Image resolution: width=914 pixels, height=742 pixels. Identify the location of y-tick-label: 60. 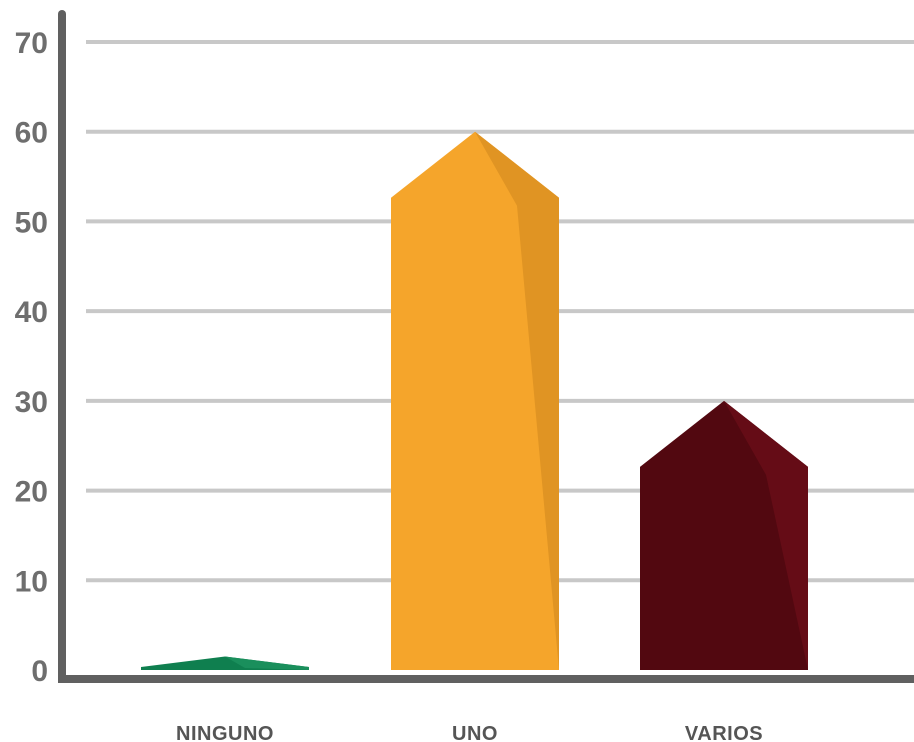
(31, 133).